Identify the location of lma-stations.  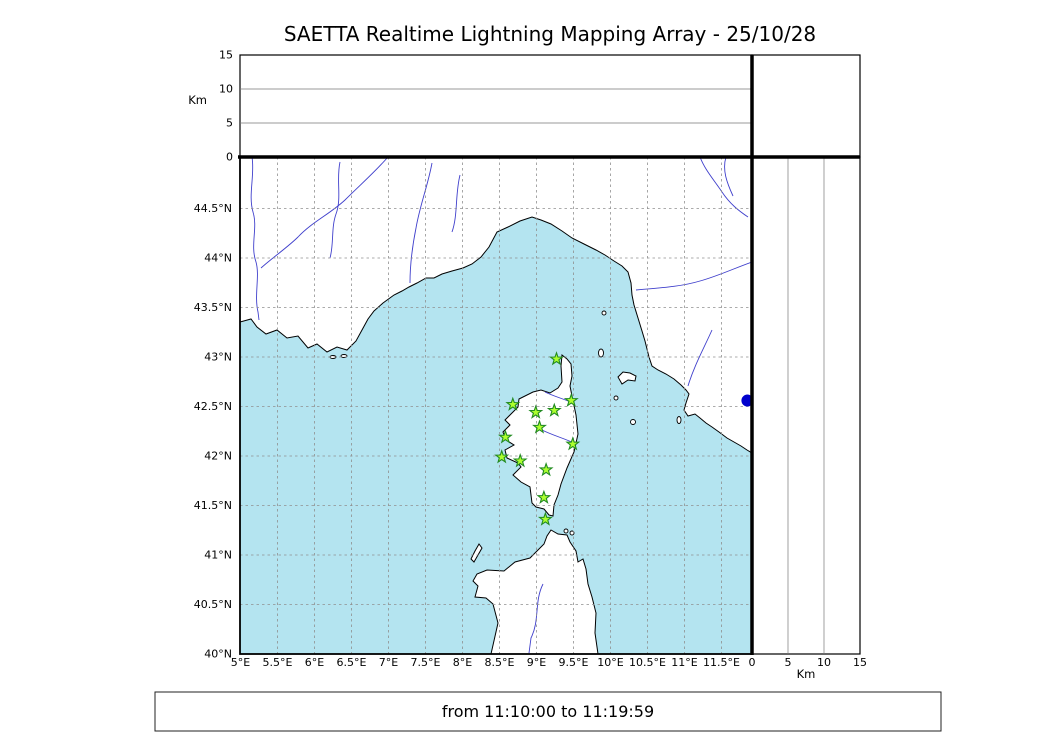
(537, 438).